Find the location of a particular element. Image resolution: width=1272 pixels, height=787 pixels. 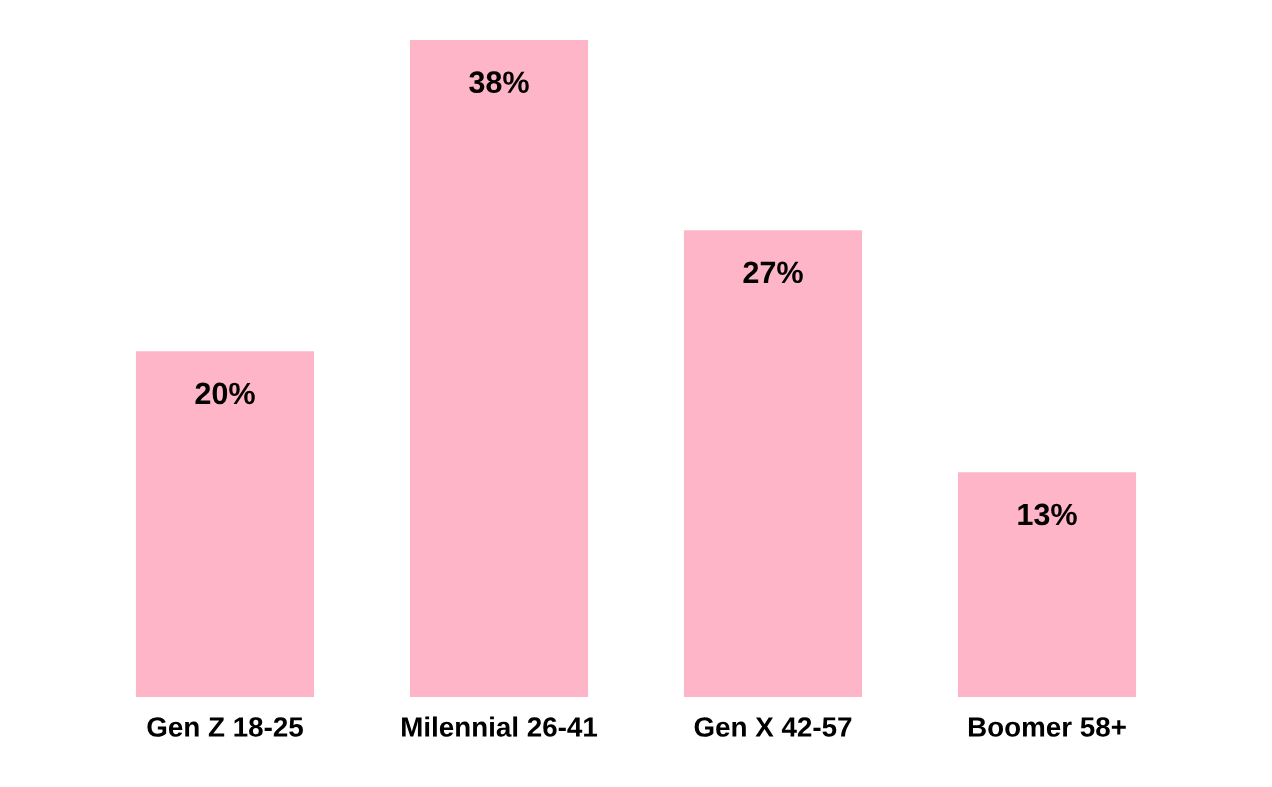

x-tick-label: Milennial 26-41 is located at coordinates (500, 726).